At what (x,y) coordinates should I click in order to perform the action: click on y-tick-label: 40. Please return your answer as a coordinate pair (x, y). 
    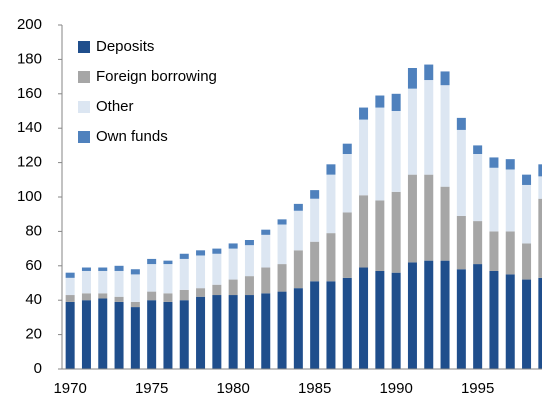
    Looking at the image, I should click on (33, 299).